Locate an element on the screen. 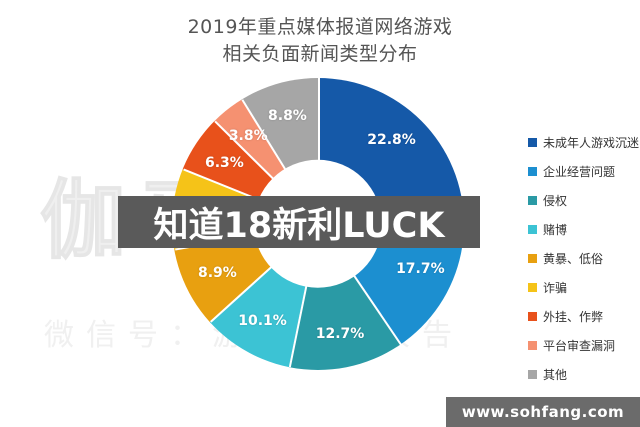 This screenshot has height=427, width=640. legend-item-label: 赌博 is located at coordinates (555, 230).